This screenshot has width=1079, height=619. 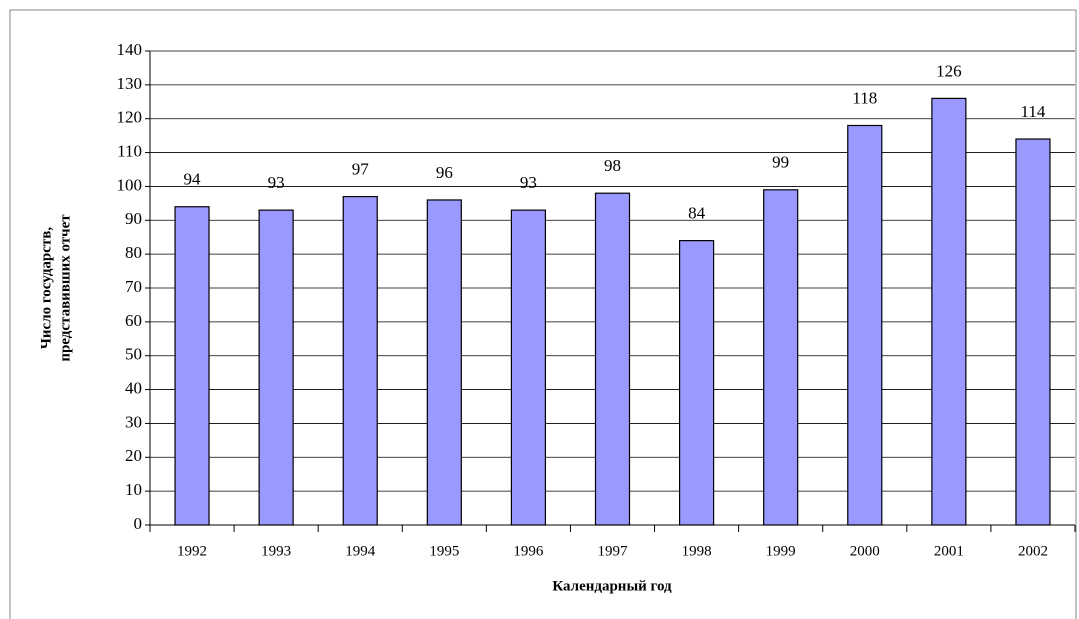 What do you see at coordinates (276, 551) in the screenshot?
I see `x-tick-label: 1993` at bounding box center [276, 551].